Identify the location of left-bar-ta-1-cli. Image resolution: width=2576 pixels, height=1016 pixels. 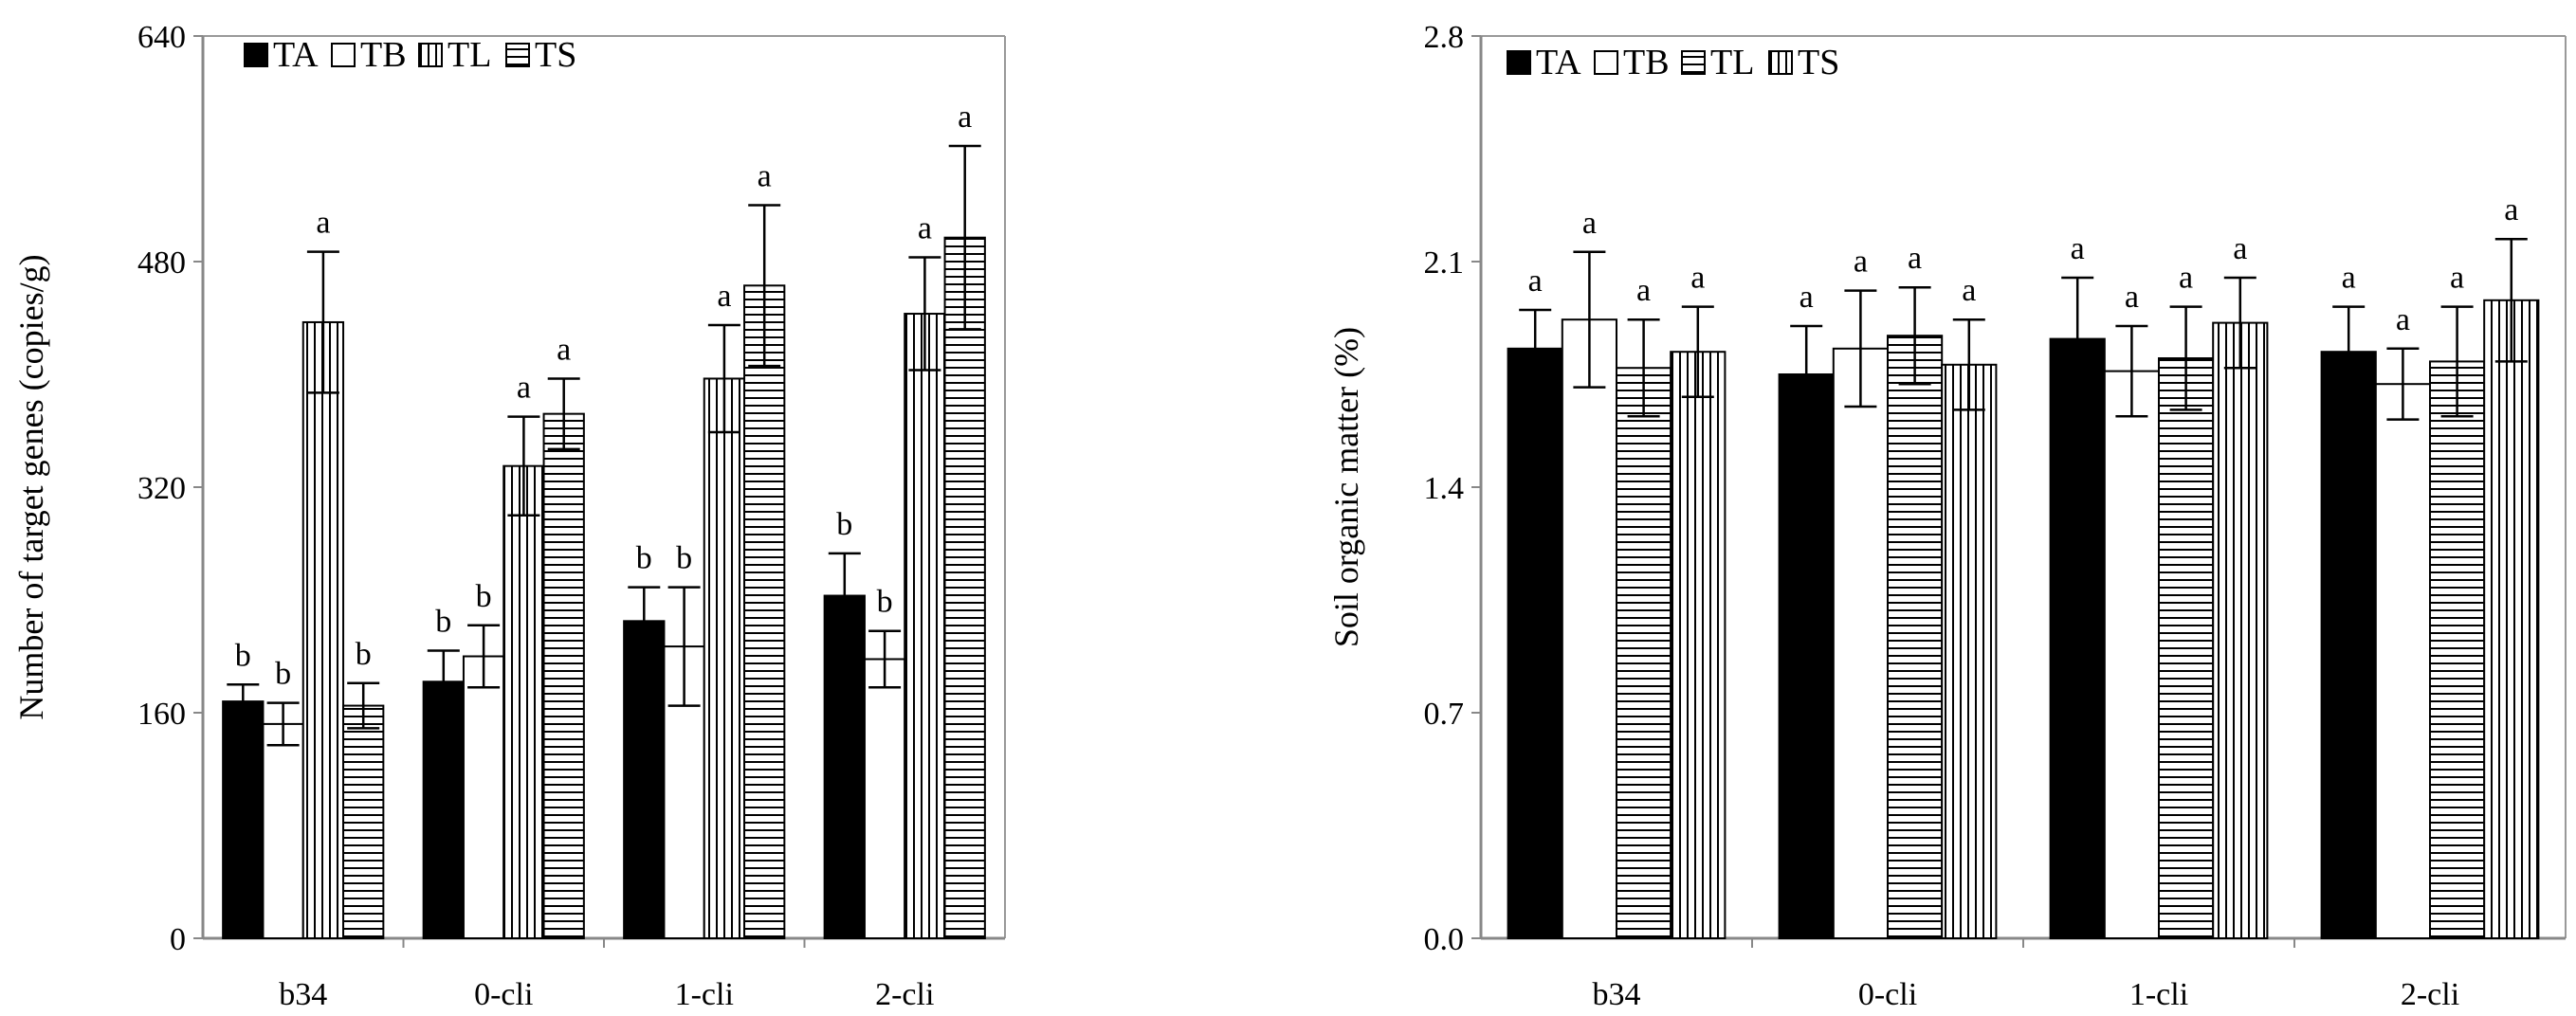
(644, 779).